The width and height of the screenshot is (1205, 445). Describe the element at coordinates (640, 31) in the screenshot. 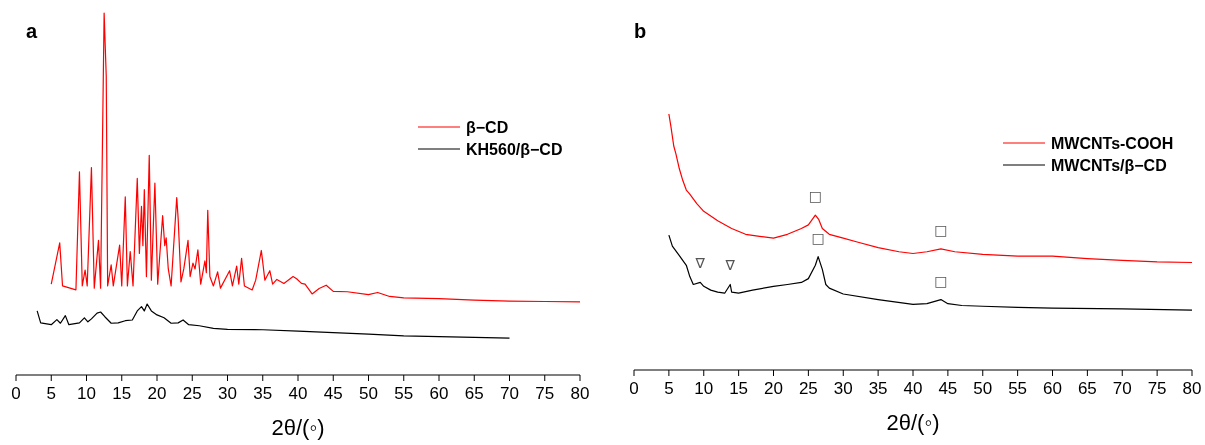

I see `chart-title: b` at that location.